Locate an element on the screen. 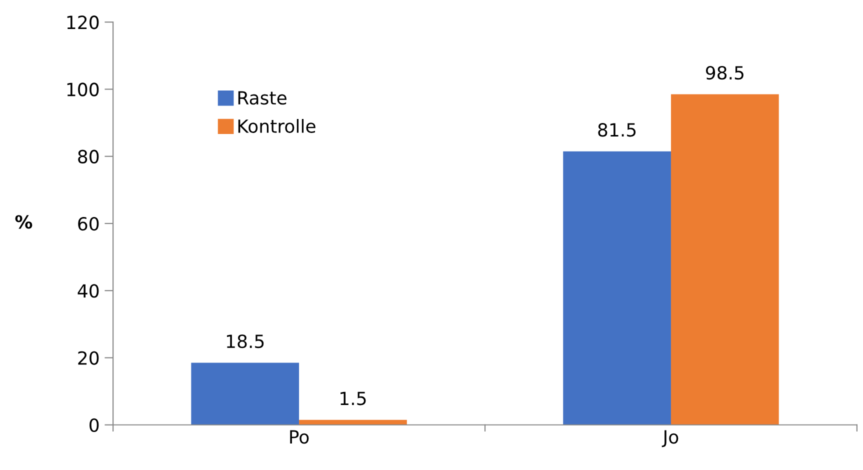 The width and height of the screenshot is (863, 470). y-tick-label: 120 is located at coordinates (83, 23).